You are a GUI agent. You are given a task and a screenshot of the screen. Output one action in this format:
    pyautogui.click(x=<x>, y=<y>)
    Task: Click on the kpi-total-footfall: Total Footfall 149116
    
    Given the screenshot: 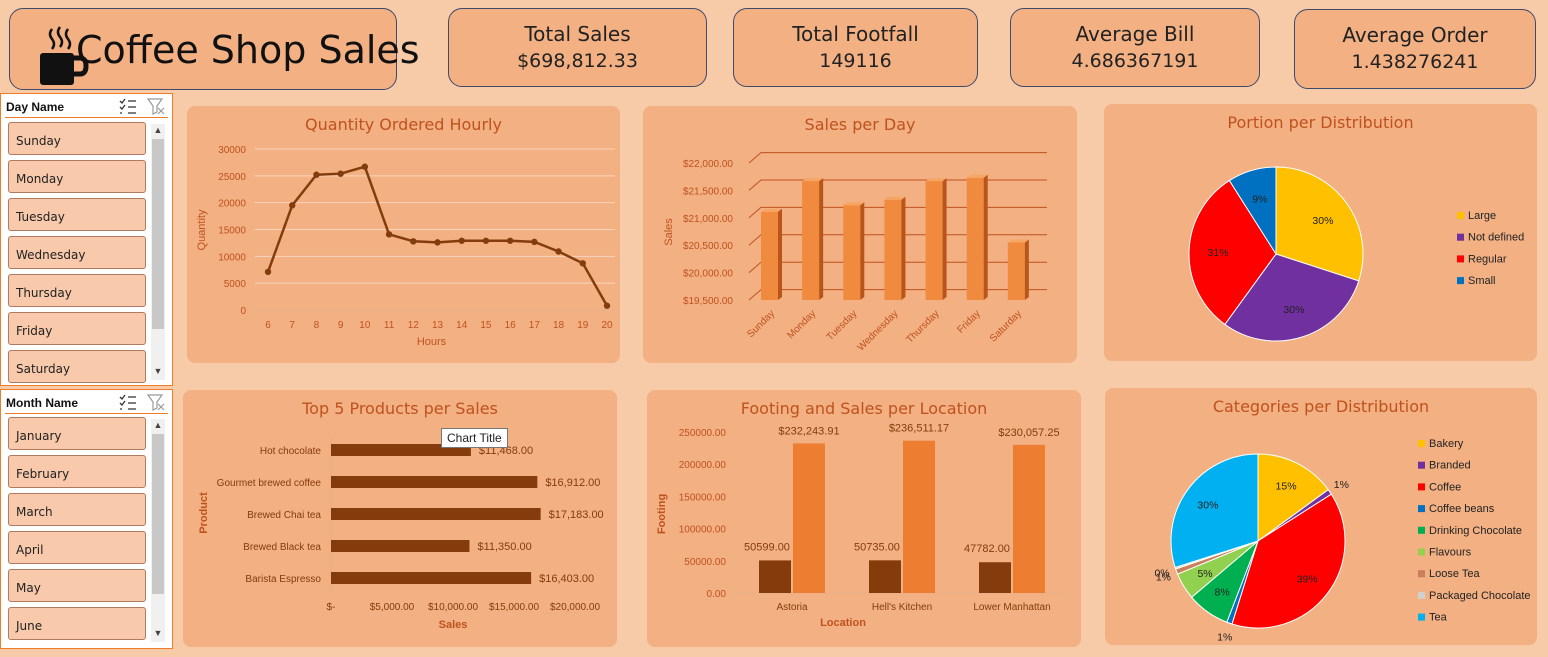 What is the action you would take?
    pyautogui.click(x=855, y=47)
    